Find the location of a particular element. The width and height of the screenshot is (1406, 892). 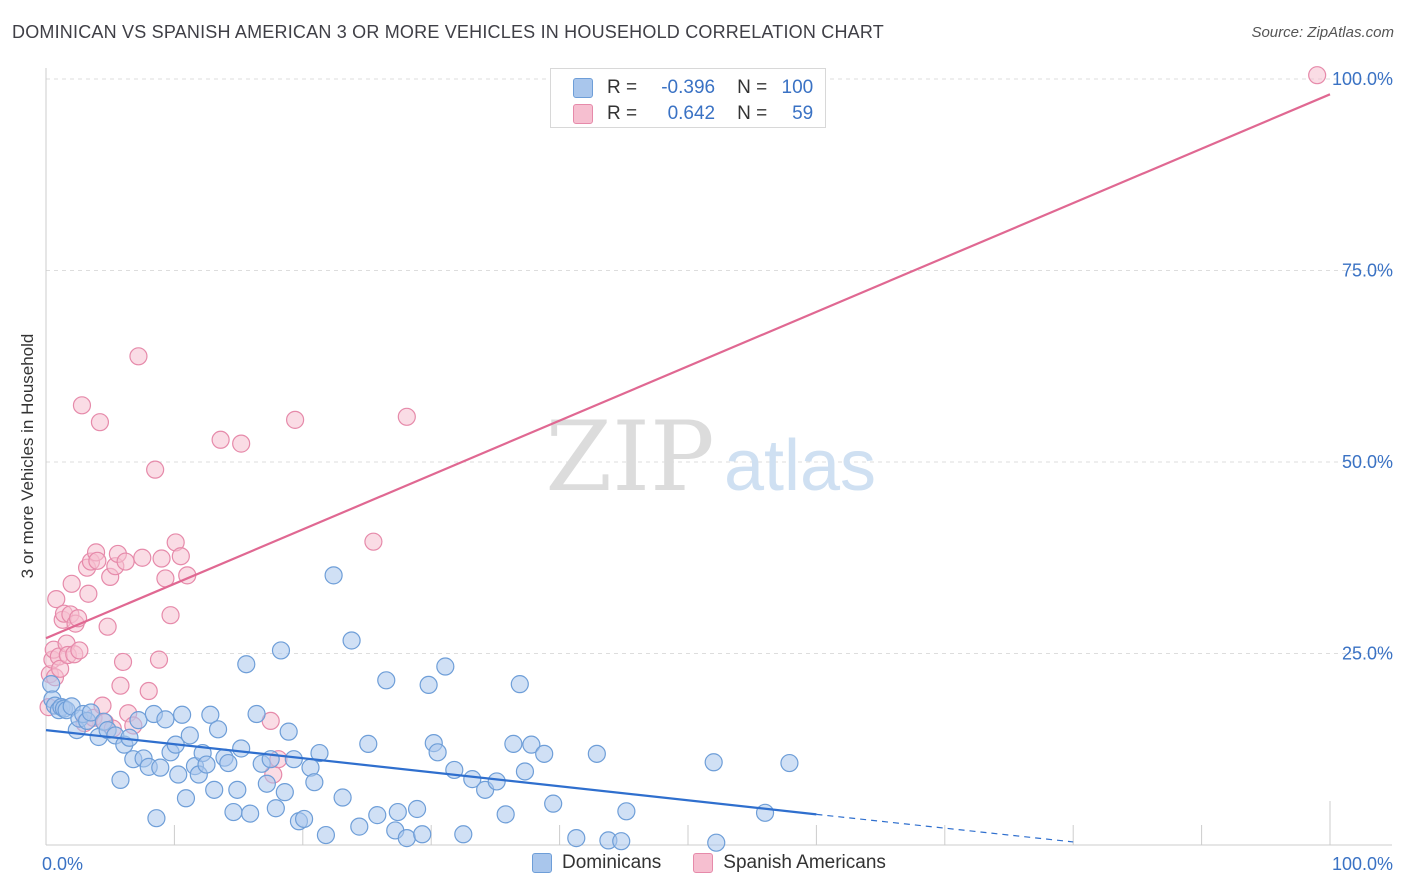

n-value: 100 is located at coordinates (797, 87).